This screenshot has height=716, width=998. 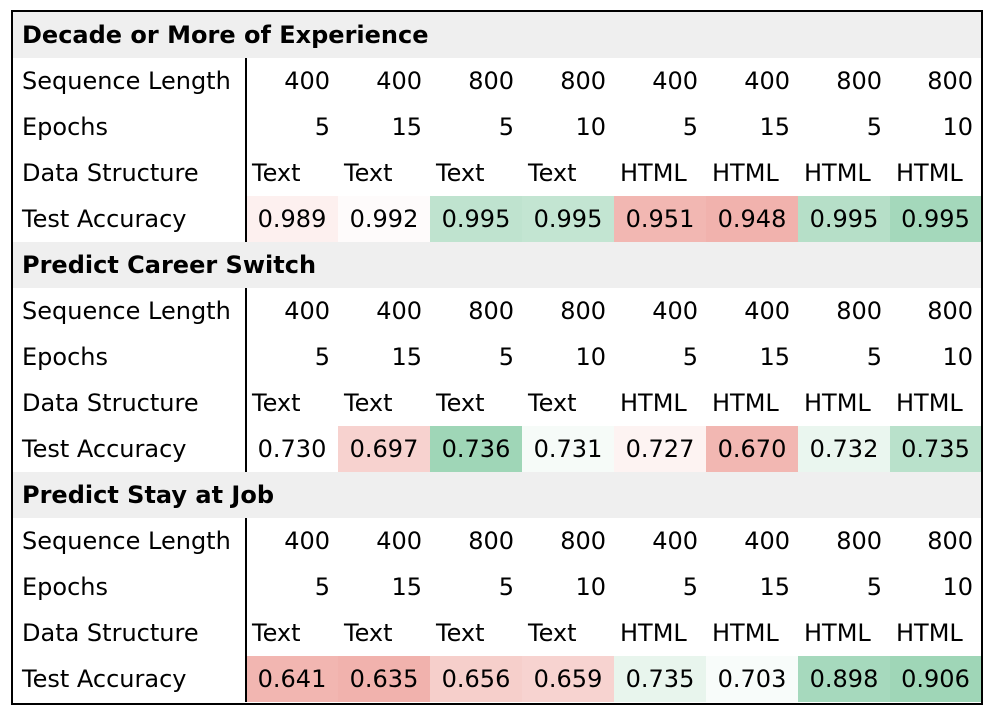 What do you see at coordinates (497, 81) in the screenshot?
I see `table-row: Sequence Length 400 400 800 800 400 400 800 800` at bounding box center [497, 81].